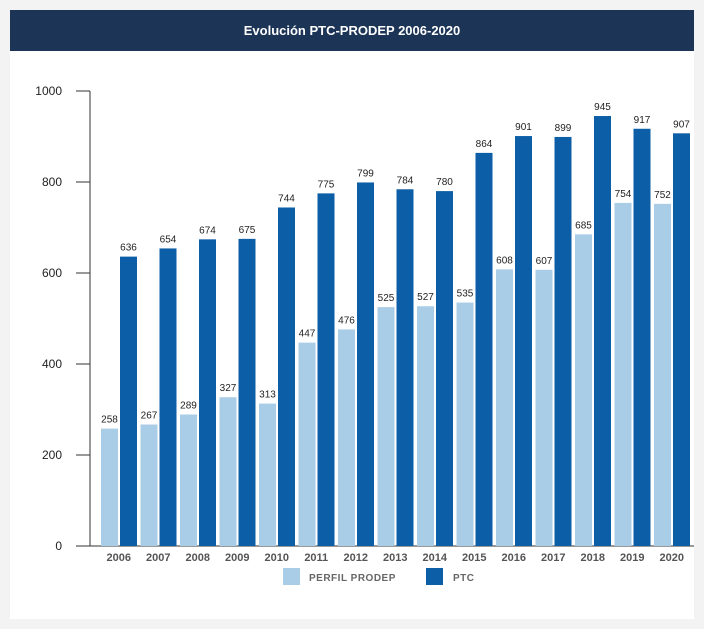  Describe the element at coordinates (48, 91) in the screenshot. I see `y-tick-label: 1000` at that location.